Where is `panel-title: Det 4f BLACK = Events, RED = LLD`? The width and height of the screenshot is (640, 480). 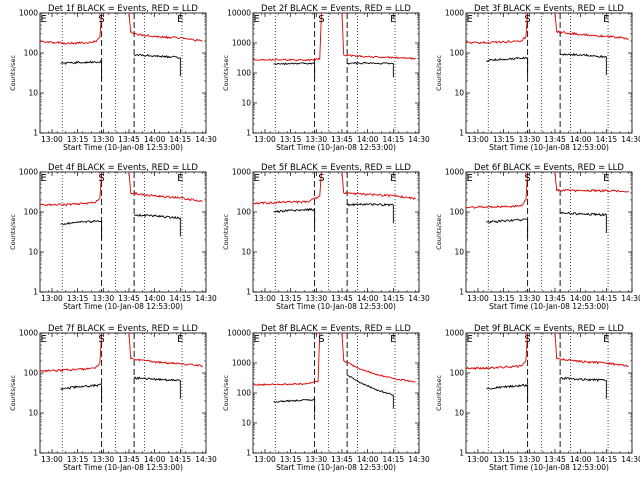
panel-title: Det 4f BLACK = Events, RED = LLD is located at coordinates (123, 168).